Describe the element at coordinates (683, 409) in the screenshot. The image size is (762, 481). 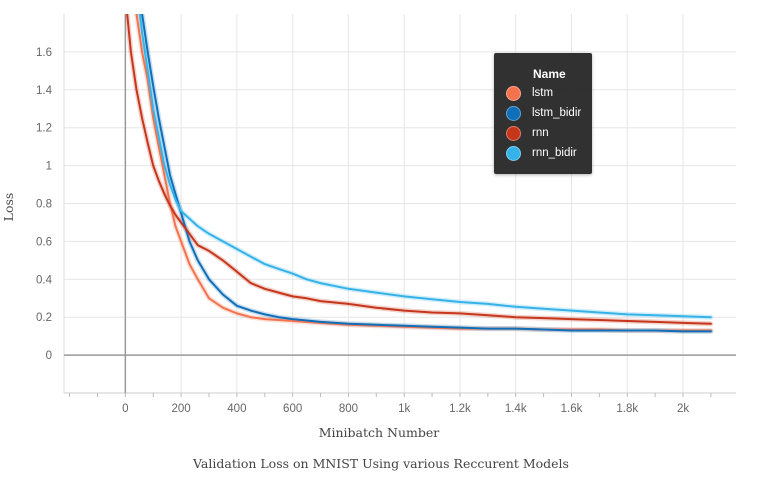
I see `x-tick-label: 2k` at that location.